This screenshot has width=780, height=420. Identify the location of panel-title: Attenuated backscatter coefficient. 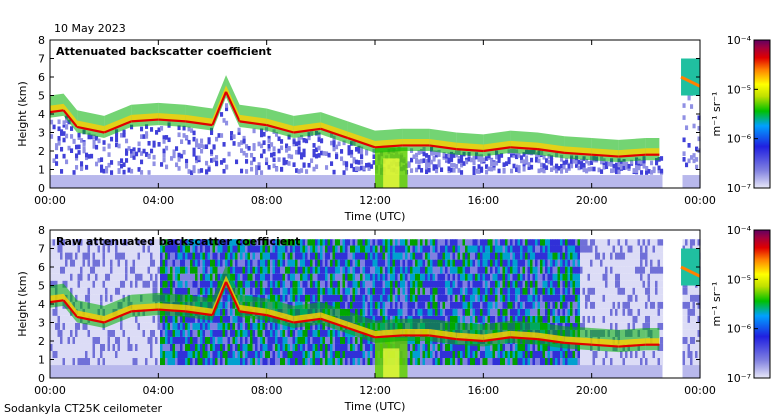
(164, 51).